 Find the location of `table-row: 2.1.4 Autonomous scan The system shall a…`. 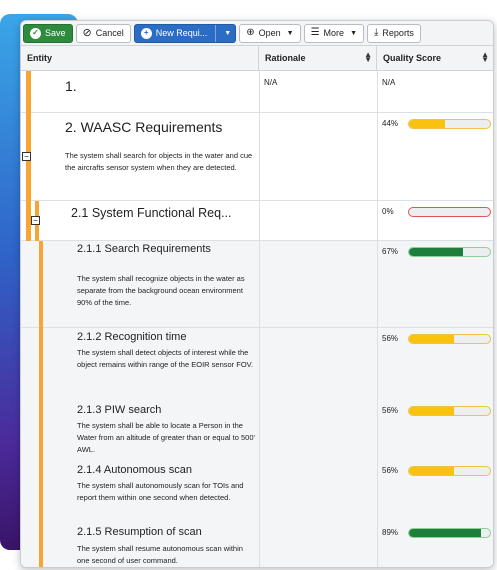

table-row: 2.1.4 Autonomous scan The system shall a… is located at coordinates (257, 491).